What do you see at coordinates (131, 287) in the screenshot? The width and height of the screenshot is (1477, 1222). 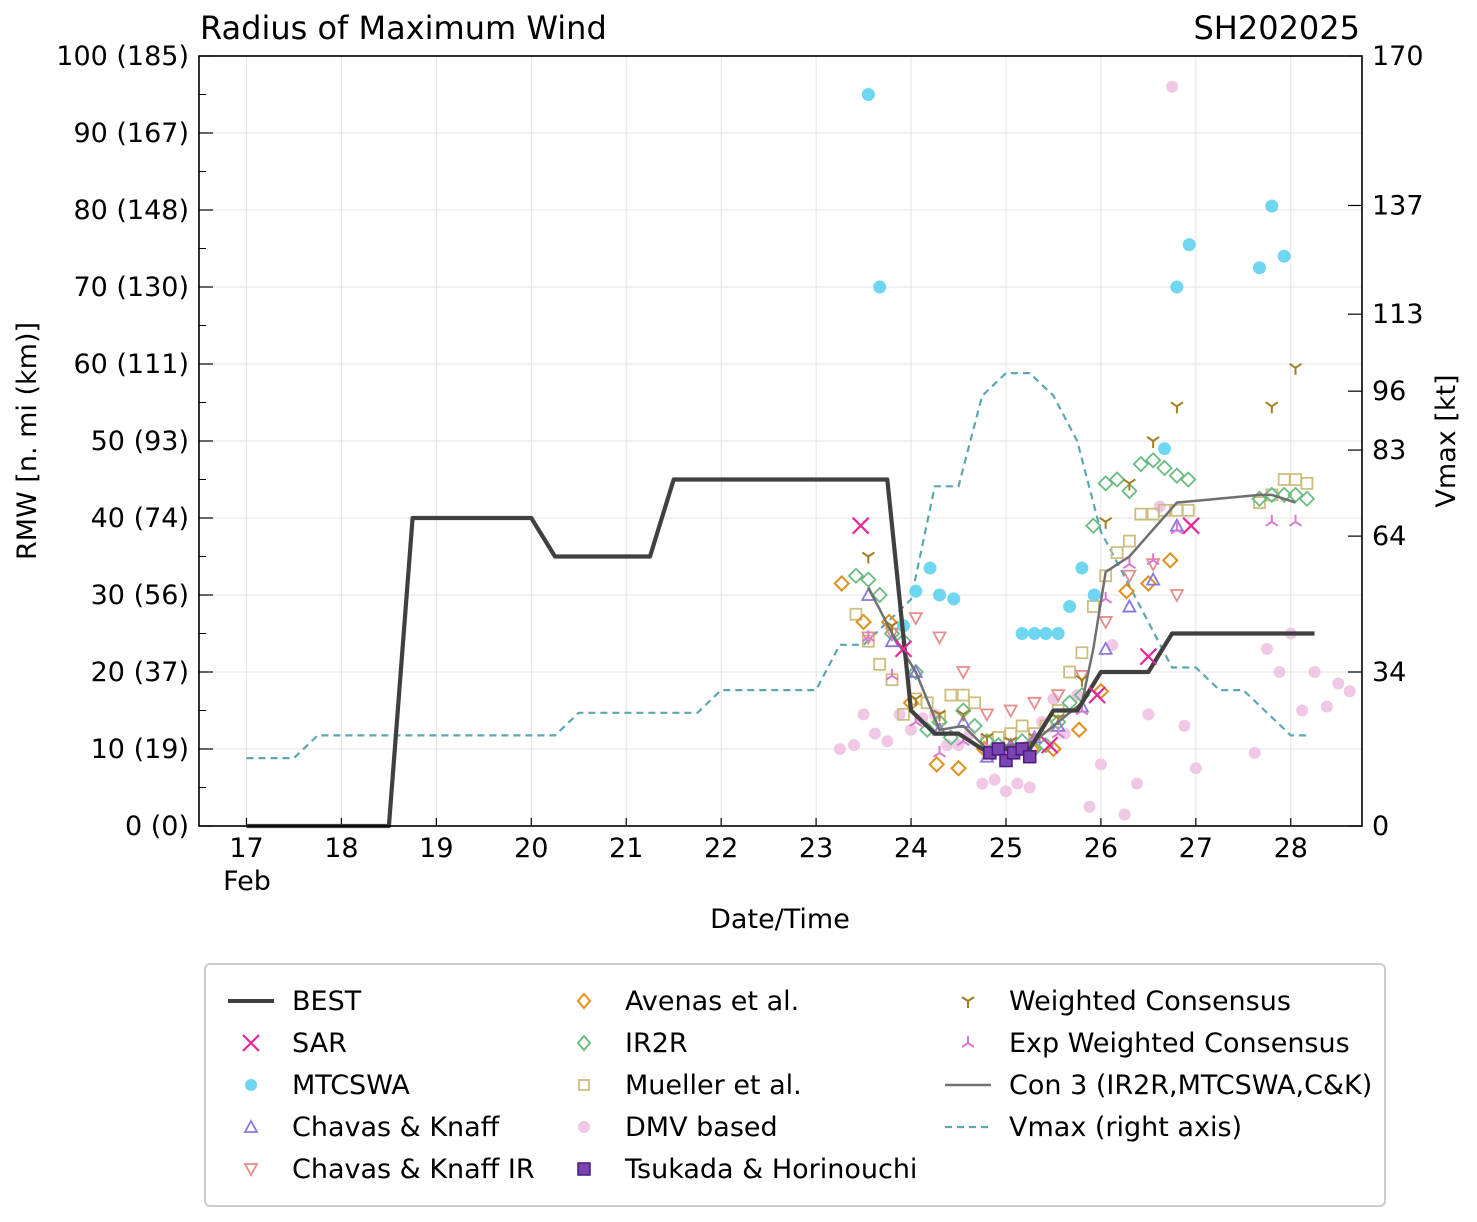 I see `y-tick-label: 70 (130)` at bounding box center [131, 287].